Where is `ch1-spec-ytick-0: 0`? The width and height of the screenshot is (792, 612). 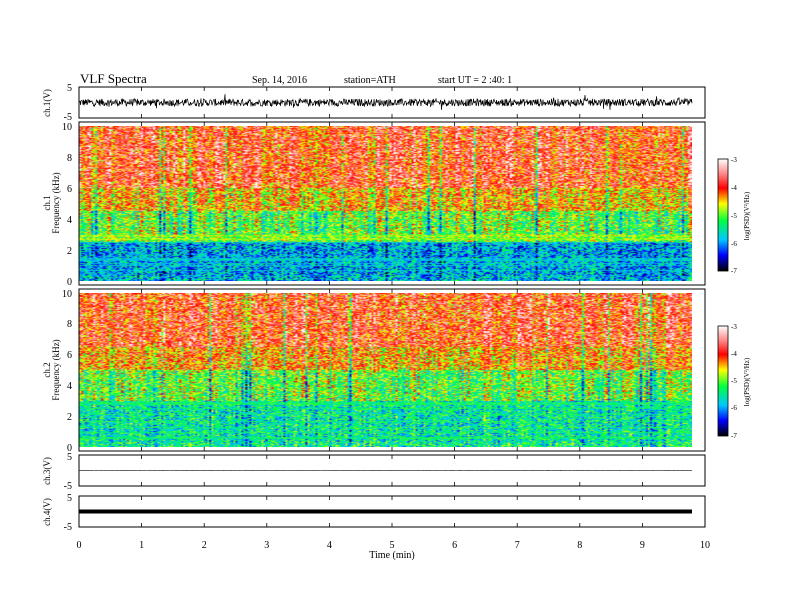
ch1-spec-ytick-0: 0 is located at coordinates (69, 282).